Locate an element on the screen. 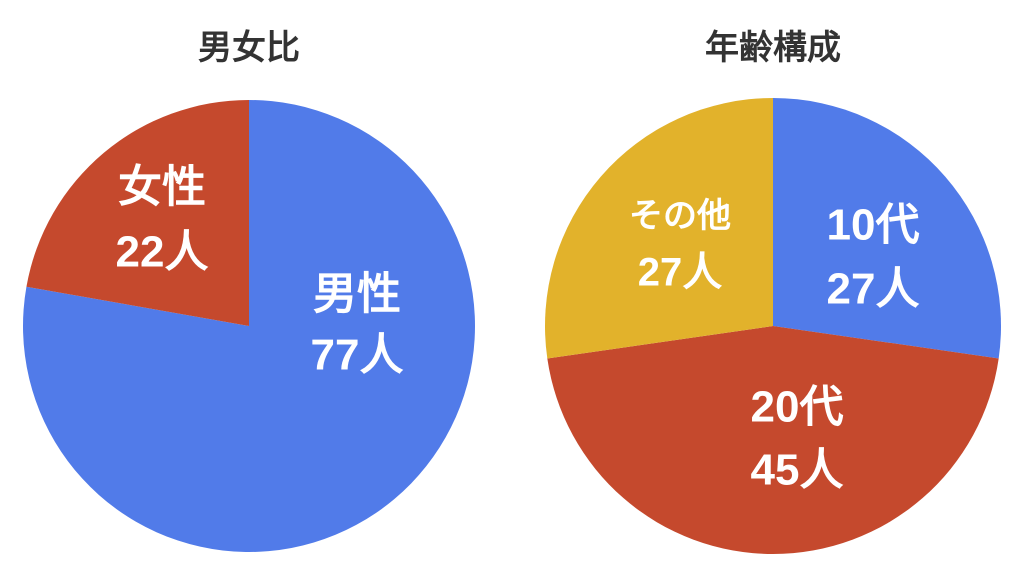  slice-label: 男性 is located at coordinates (357, 294).